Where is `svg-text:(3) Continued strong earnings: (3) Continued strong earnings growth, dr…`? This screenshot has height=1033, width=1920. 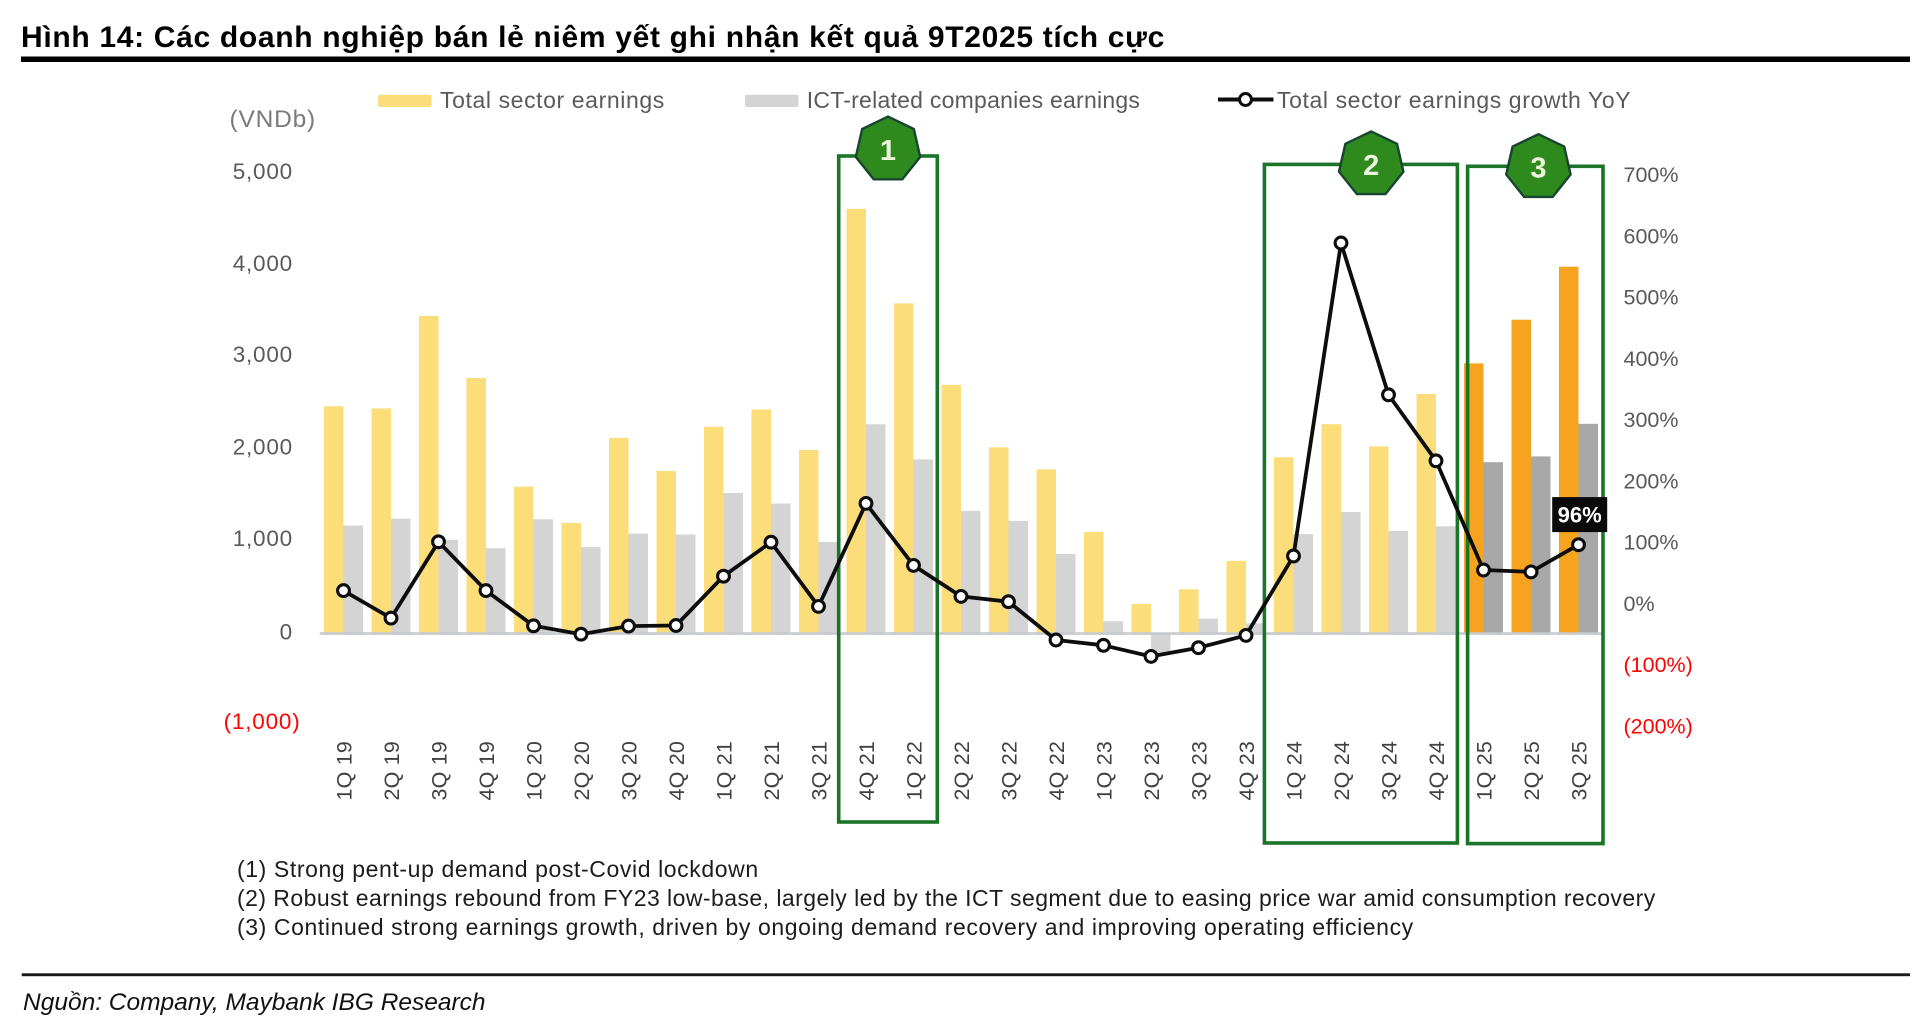
svg-text:(3) Continued strong earnings: (3) Continued strong earnings growth, dr… is located at coordinates (825, 927).